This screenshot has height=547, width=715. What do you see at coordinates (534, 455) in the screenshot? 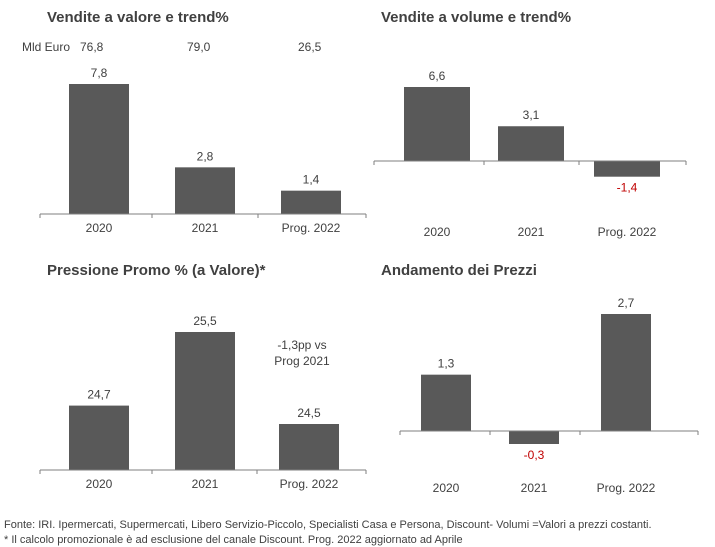
I see `data-label: -0,3` at bounding box center [534, 455].